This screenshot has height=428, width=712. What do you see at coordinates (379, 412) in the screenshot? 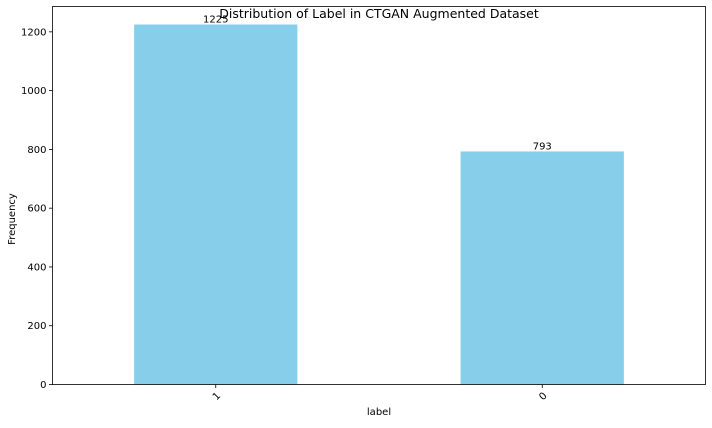
I see `x-axis-label: label` at bounding box center [379, 412].